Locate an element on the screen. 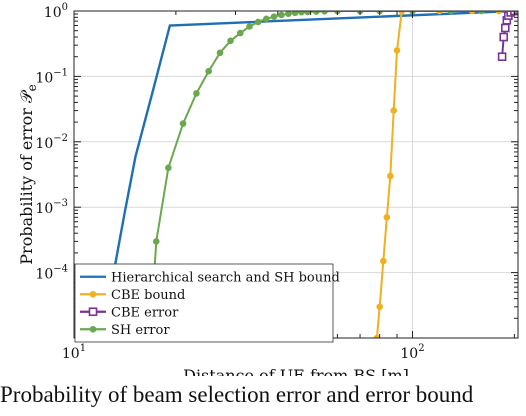 The width and height of the screenshot is (526, 416). y-tick-label-exponent: −4 is located at coordinates (60, 269).